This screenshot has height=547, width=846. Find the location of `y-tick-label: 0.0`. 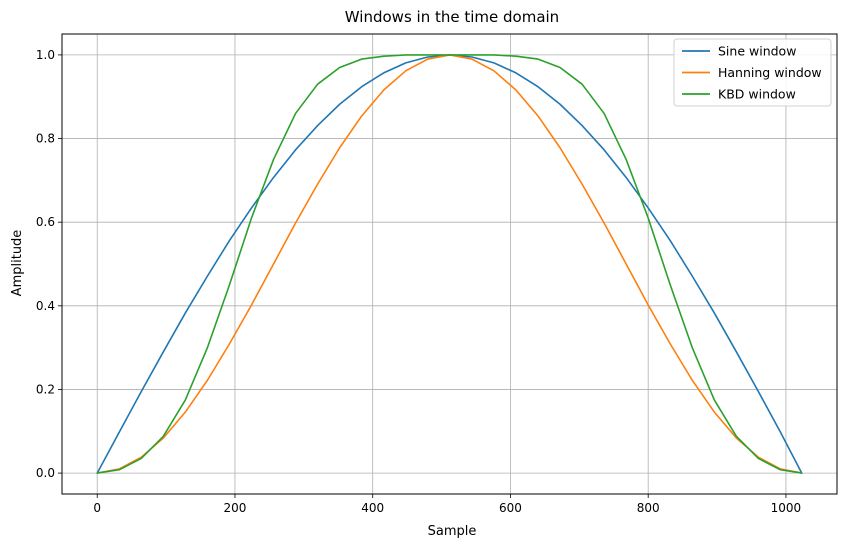

y-tick-label: 0.0 is located at coordinates (45, 473).